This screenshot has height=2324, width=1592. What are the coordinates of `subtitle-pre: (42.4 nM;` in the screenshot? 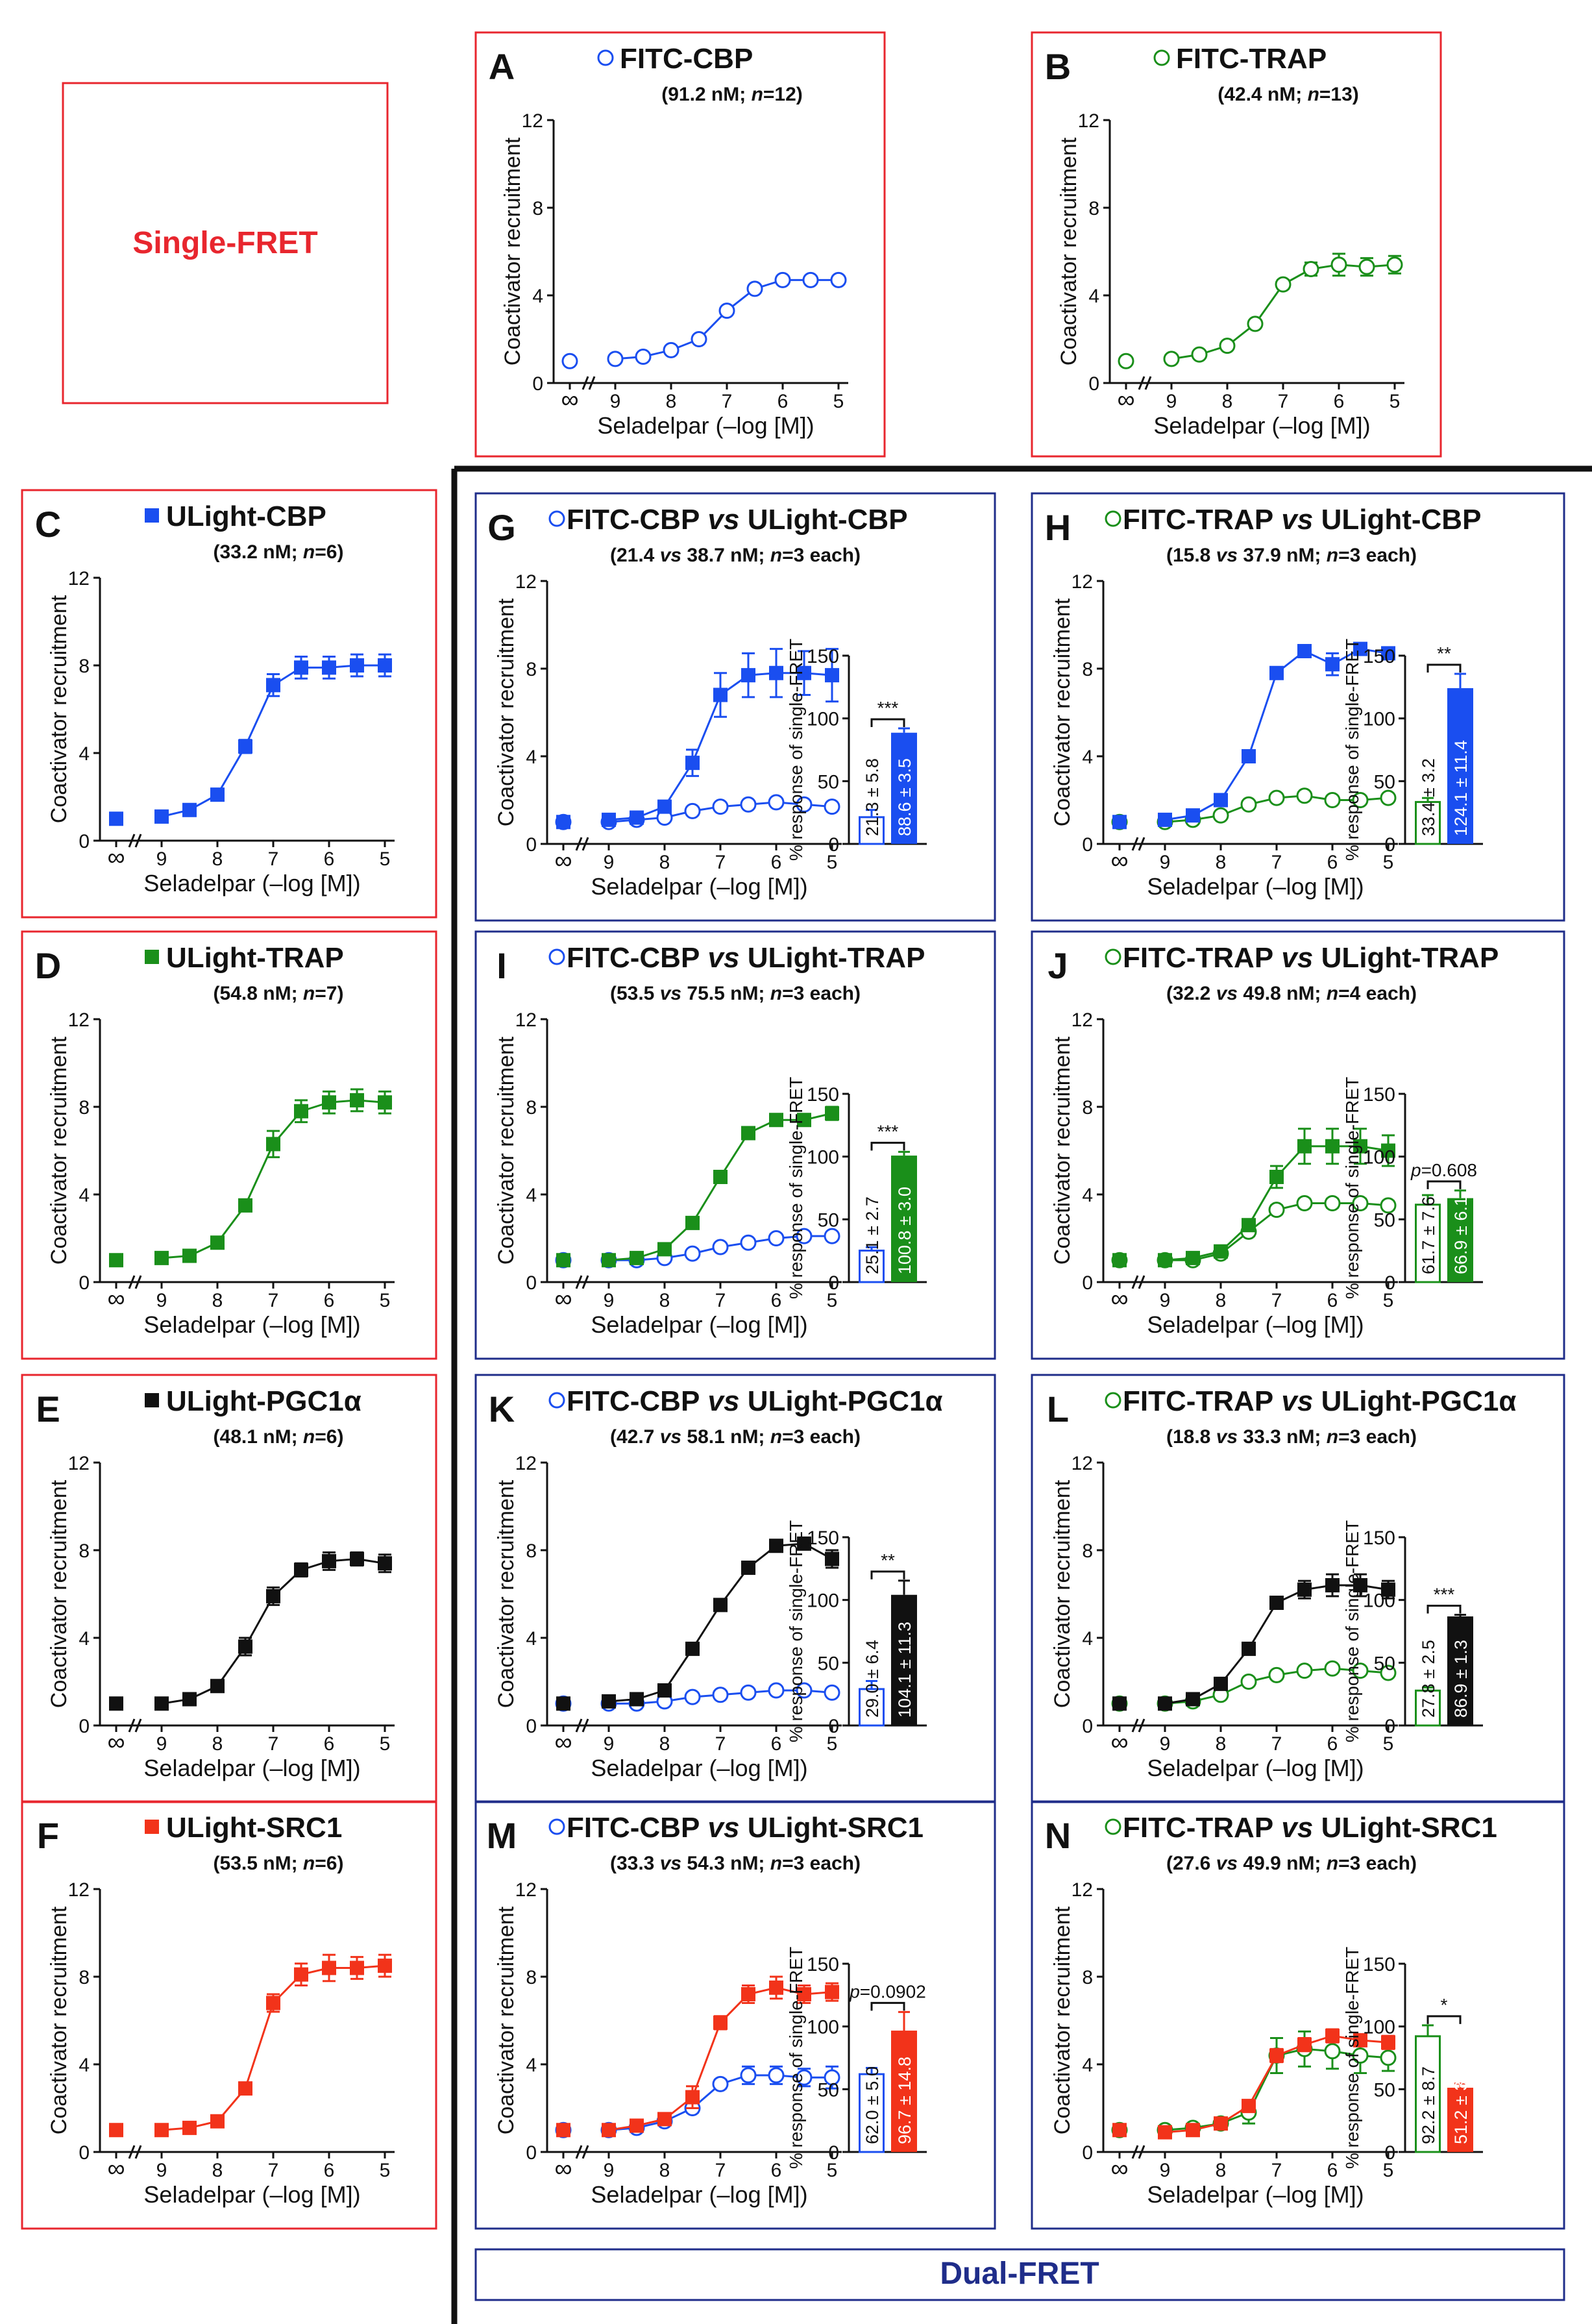 It's located at (1262, 95).